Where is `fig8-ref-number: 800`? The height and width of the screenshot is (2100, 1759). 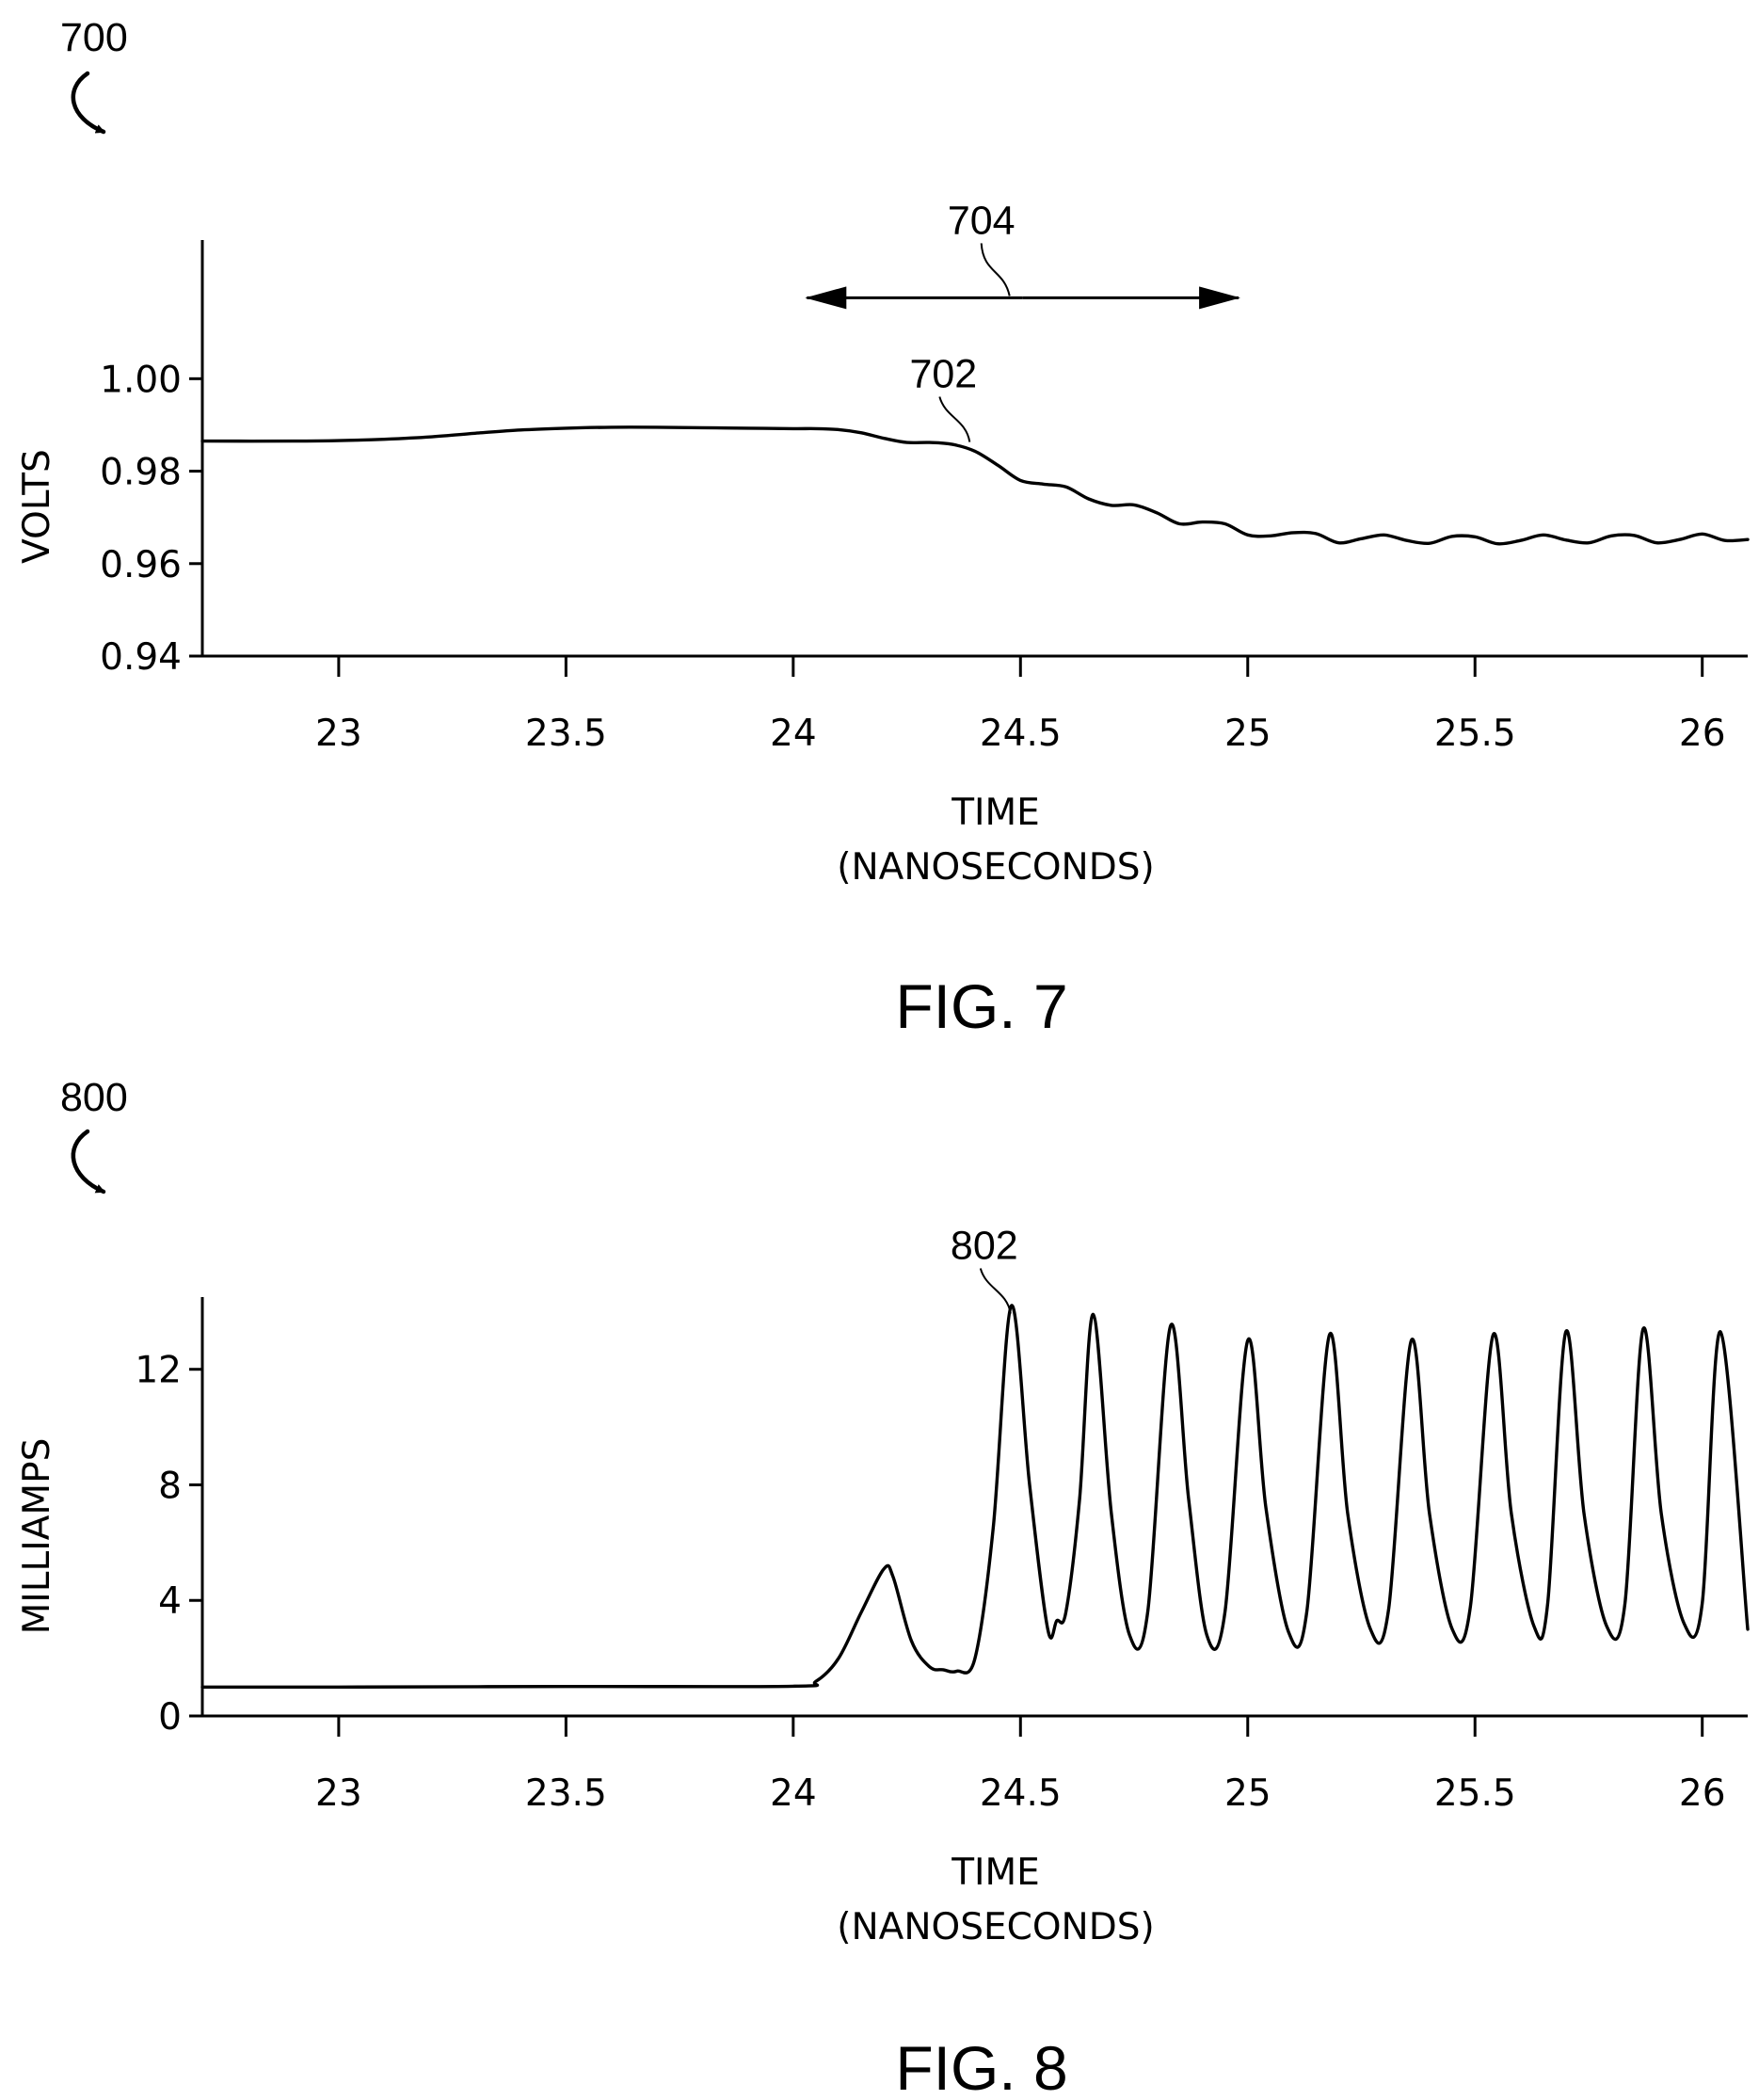 fig8-ref-number: 800 is located at coordinates (94, 1097).